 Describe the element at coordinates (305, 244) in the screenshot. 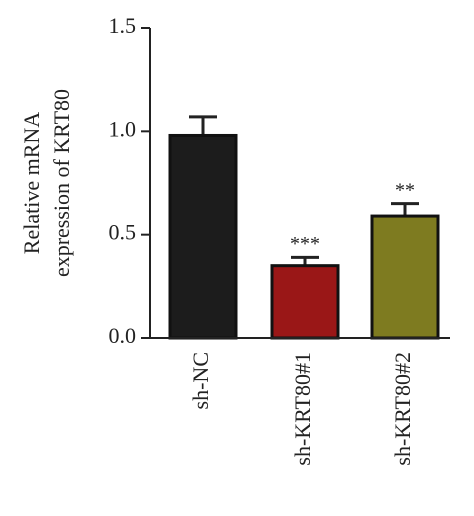

I see `significance-label: ***` at that location.